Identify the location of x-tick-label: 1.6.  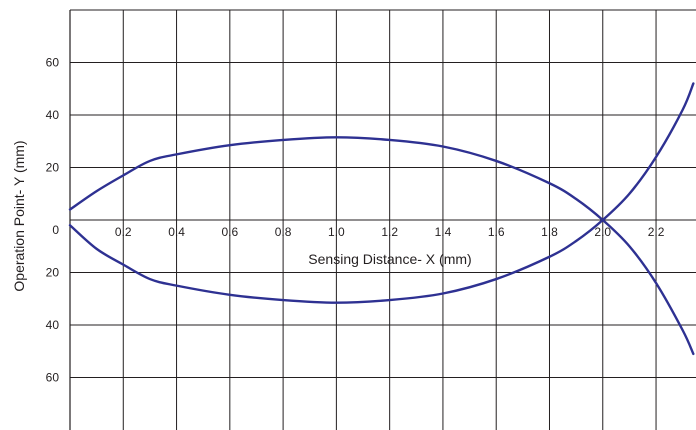
(496, 232).